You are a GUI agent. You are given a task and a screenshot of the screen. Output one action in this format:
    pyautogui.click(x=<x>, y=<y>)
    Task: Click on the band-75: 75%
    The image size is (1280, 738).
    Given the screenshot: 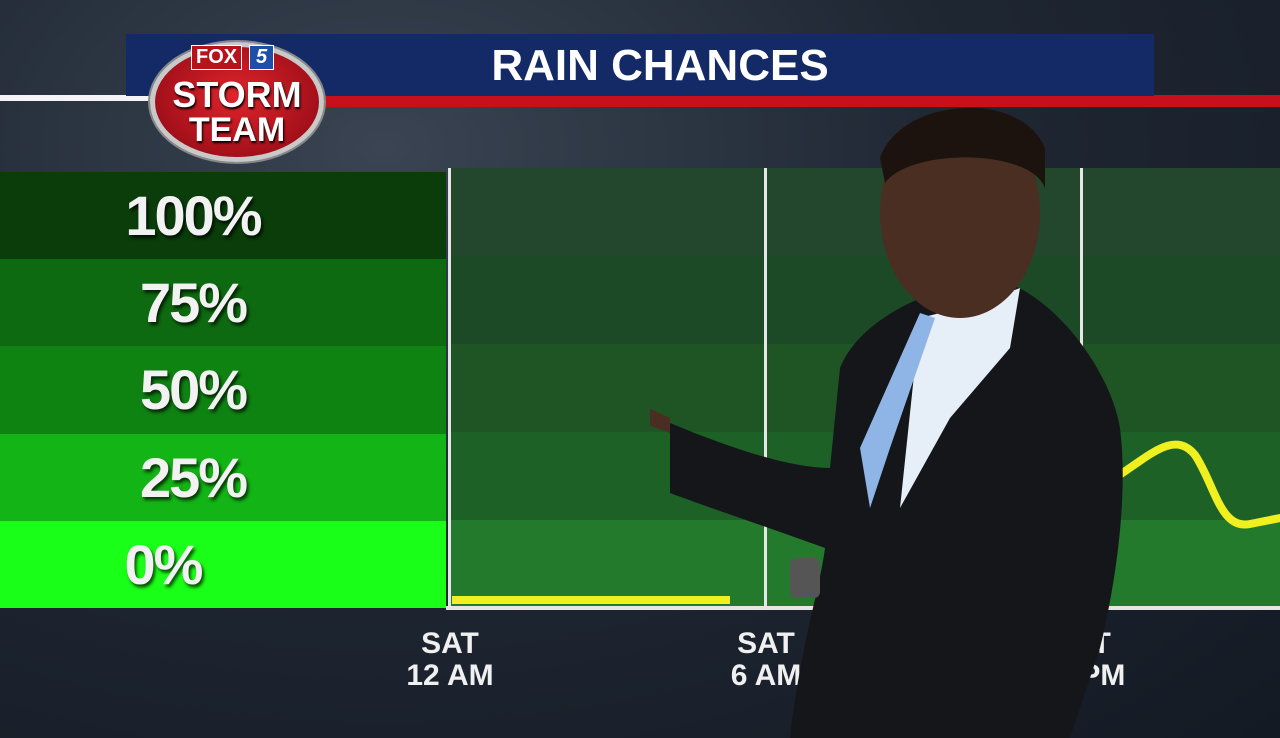 What is the action you would take?
    pyautogui.click(x=223, y=303)
    